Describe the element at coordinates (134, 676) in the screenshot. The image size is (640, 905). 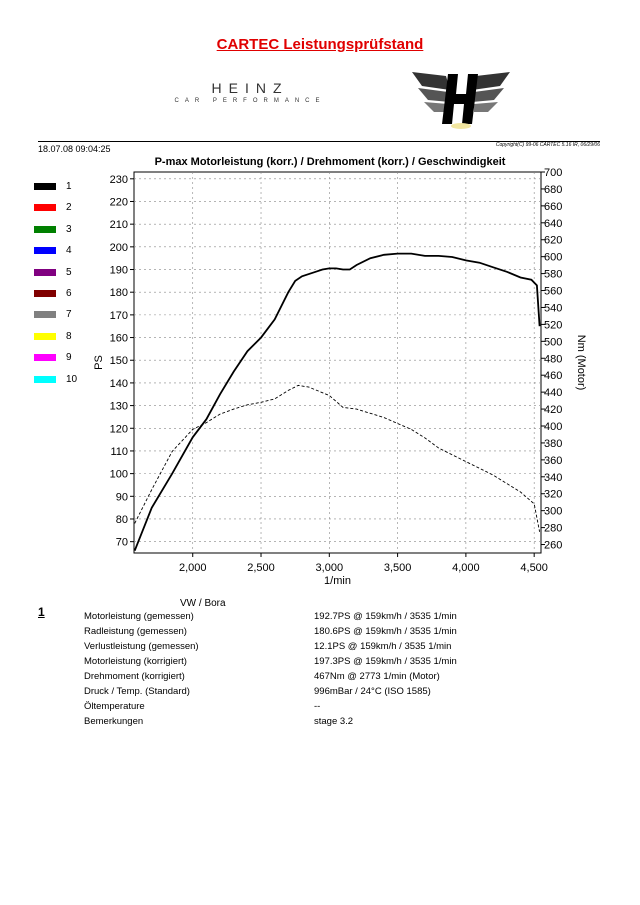
I see `result-label: Drehmoment (korrigiert)` at that location.